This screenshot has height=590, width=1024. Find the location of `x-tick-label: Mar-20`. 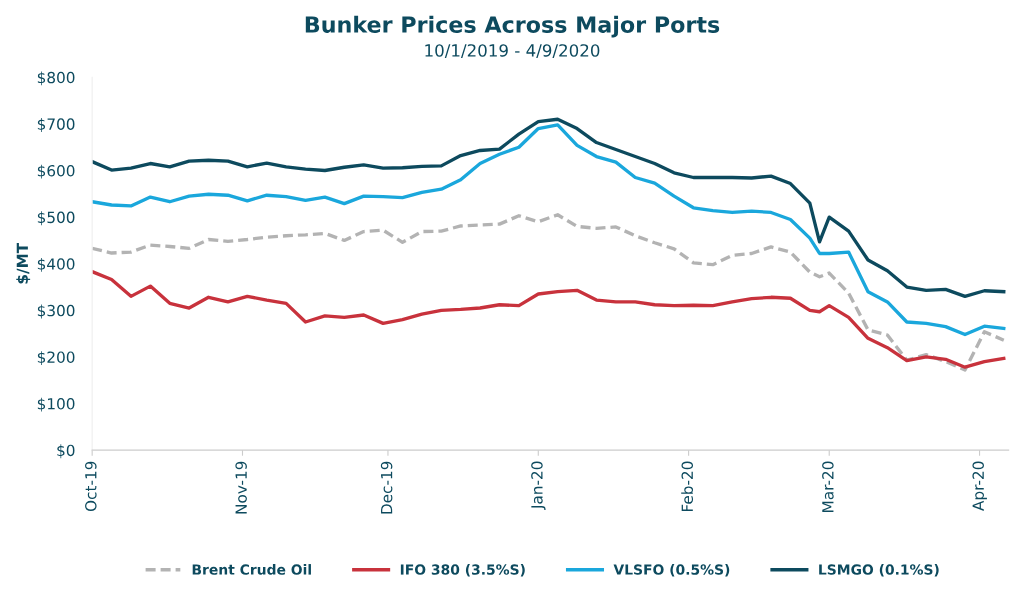

x-tick-label: Mar-20 is located at coordinates (828, 486).